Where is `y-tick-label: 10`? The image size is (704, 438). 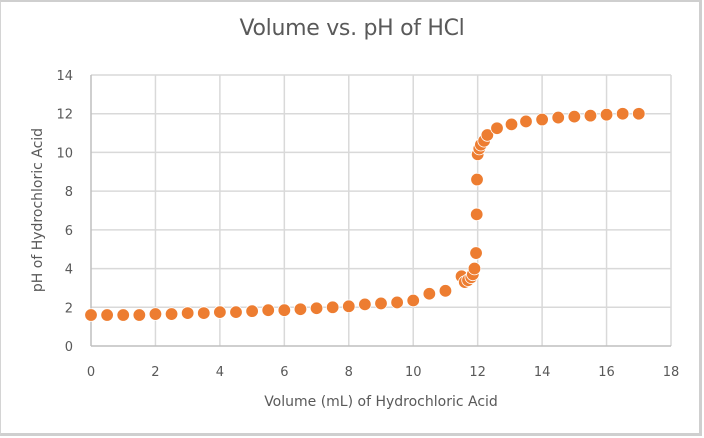 y-tick-label: 10 is located at coordinates (64, 153).